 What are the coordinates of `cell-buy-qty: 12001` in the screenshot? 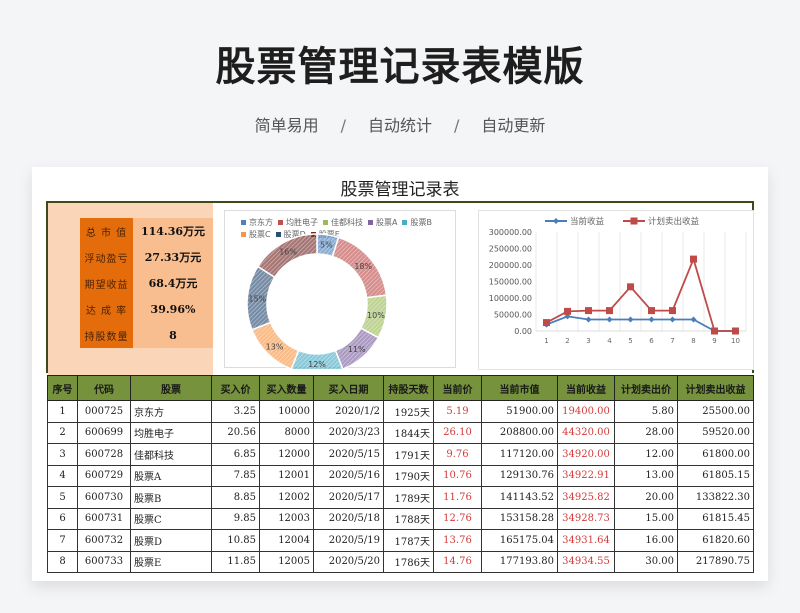 It's located at (286, 475).